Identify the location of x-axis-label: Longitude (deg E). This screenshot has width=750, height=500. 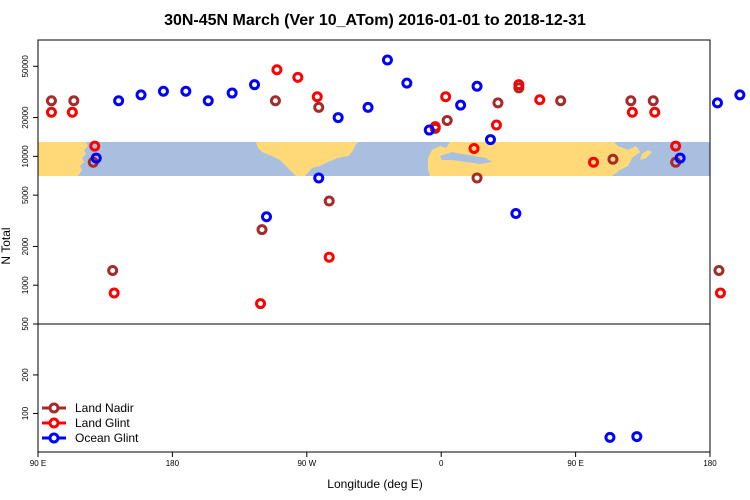
(374, 484).